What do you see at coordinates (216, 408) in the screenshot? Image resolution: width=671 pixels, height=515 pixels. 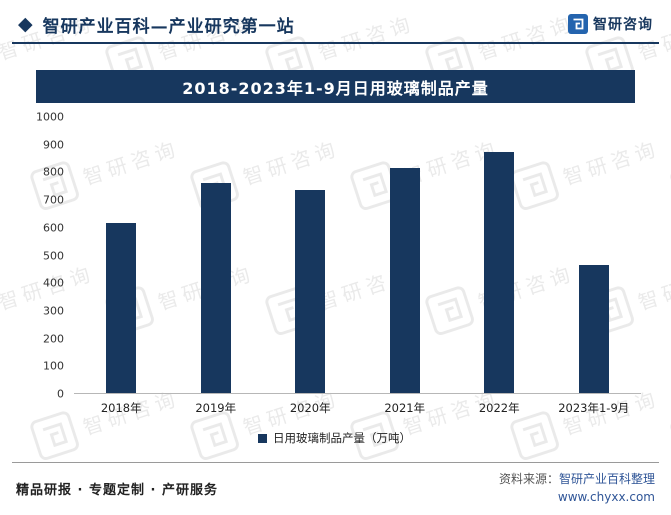 I see `x-axis-label: 2019年` at bounding box center [216, 408].